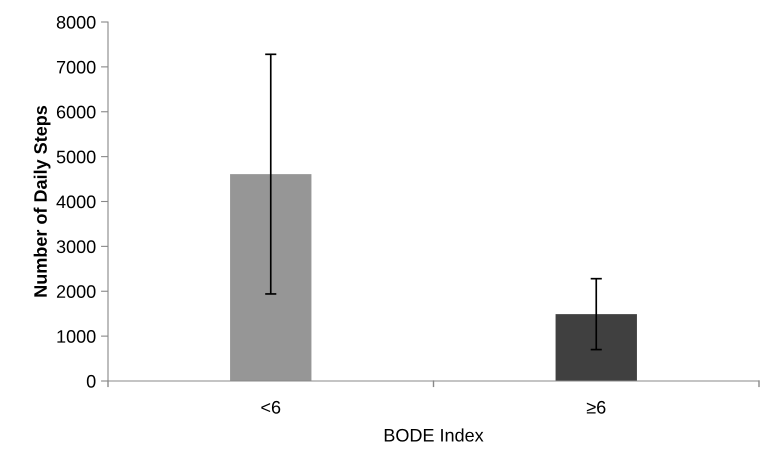  Describe the element at coordinates (76, 157) in the screenshot. I see `y-tick-label: 5000` at that location.